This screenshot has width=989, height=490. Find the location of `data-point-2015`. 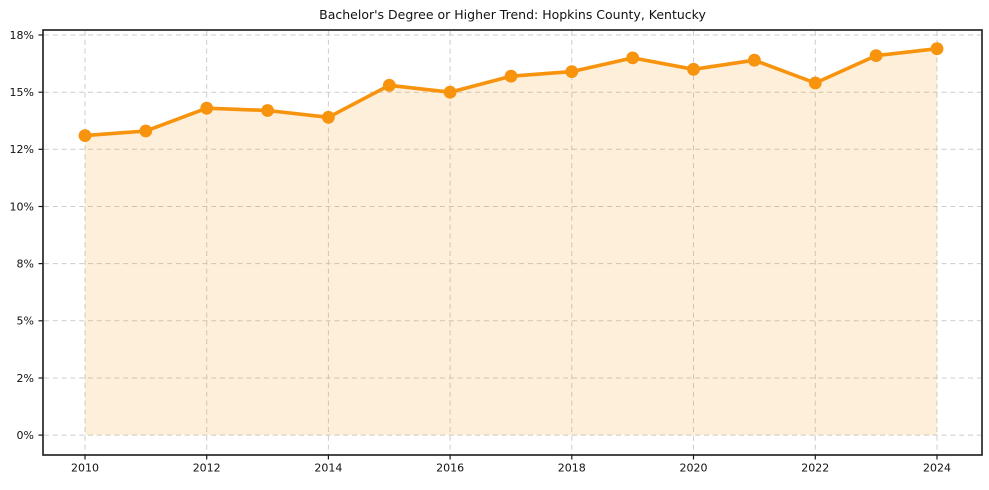

data-point-2015 is located at coordinates (389, 85).